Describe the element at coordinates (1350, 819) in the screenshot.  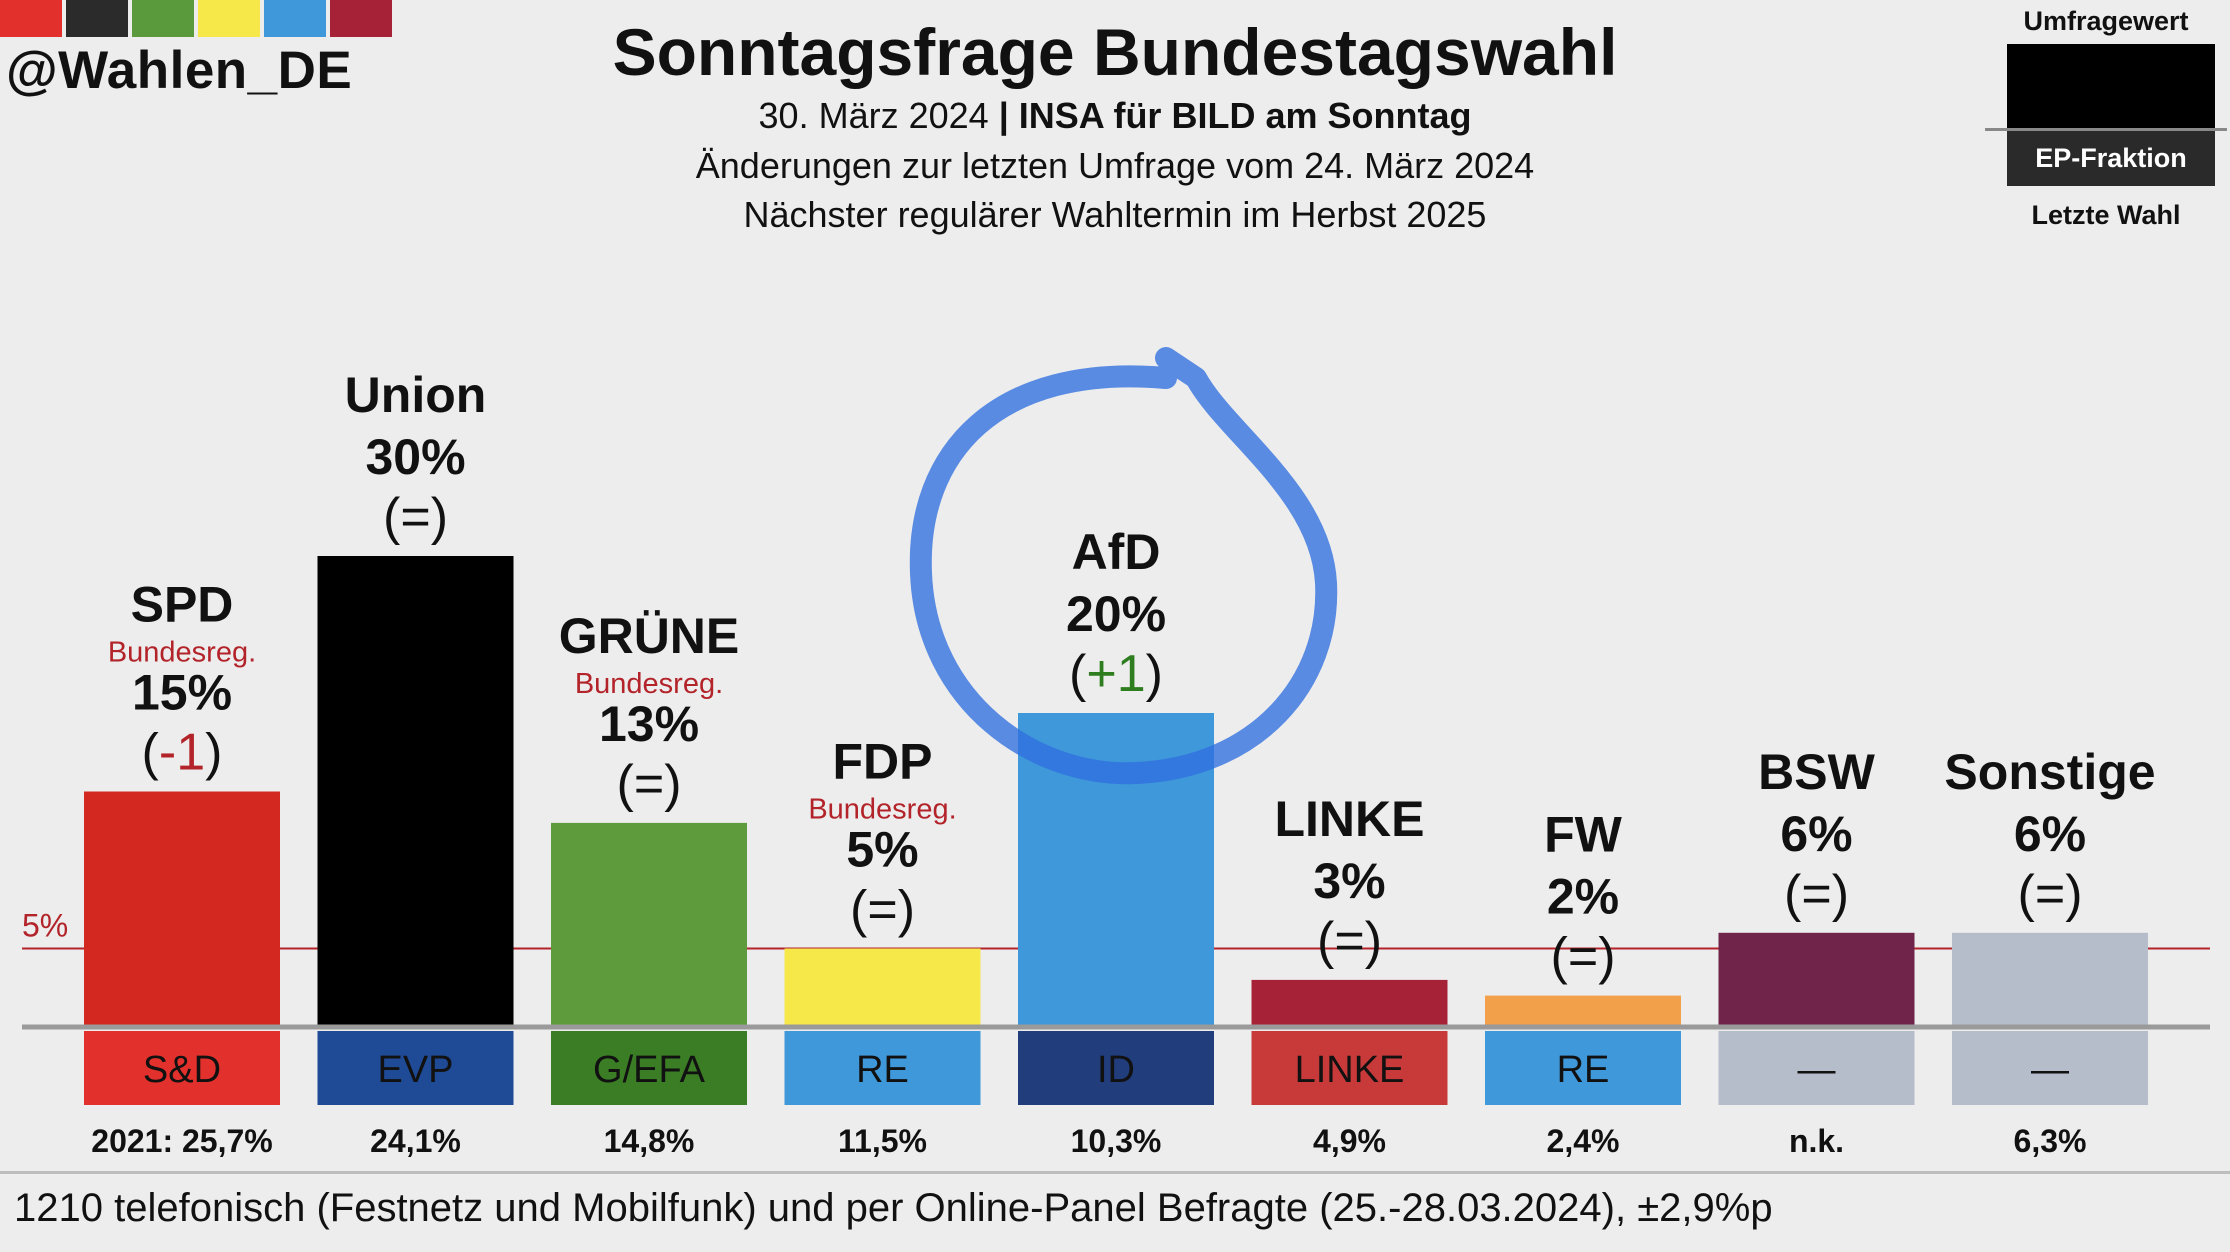
I see `party-label: LINKE` at that location.